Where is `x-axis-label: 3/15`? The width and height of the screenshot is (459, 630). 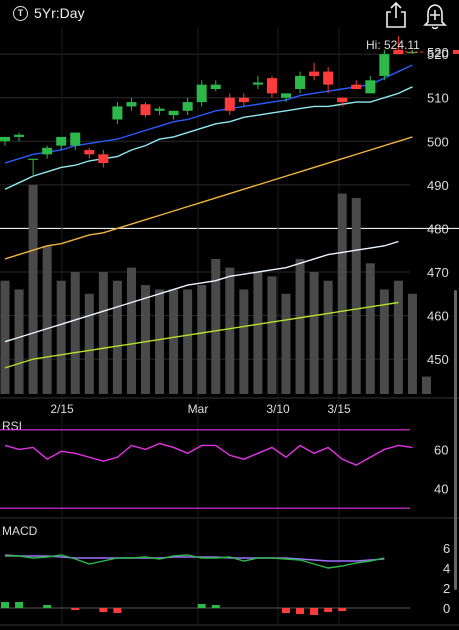 x-axis-label: 3/15 is located at coordinates (339, 409).